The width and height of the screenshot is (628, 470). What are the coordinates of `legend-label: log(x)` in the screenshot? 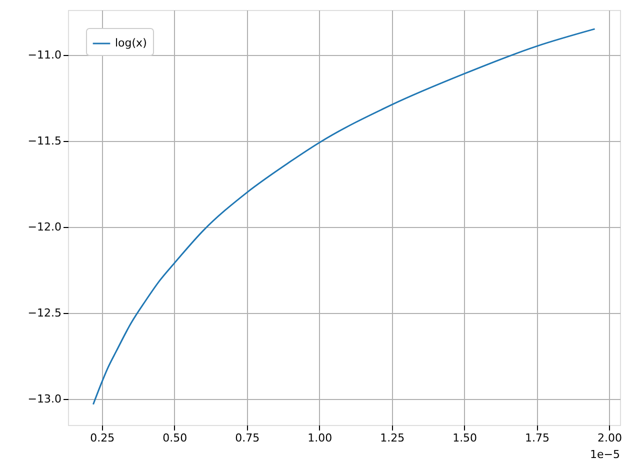 It's located at (131, 43).